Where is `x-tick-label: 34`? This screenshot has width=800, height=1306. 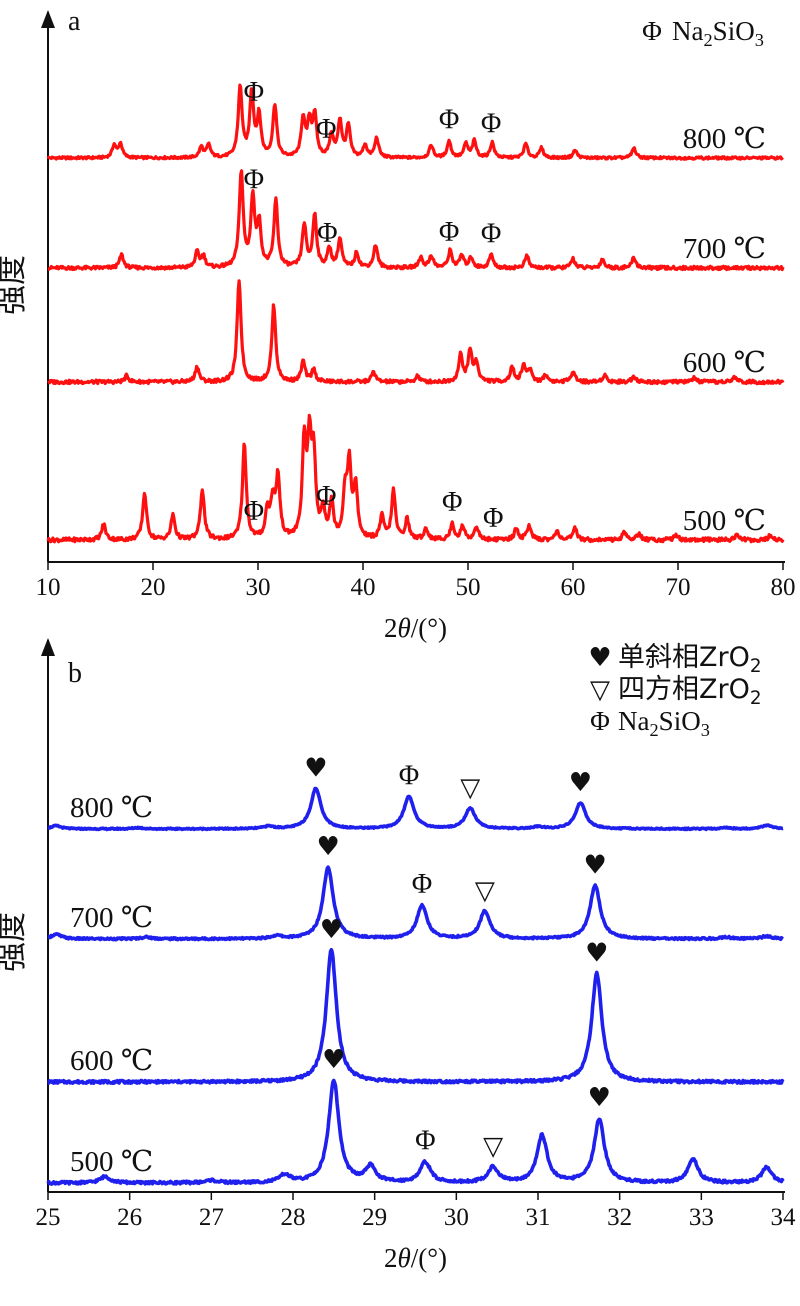
x-tick-label: 34 is located at coordinates (784, 1217).